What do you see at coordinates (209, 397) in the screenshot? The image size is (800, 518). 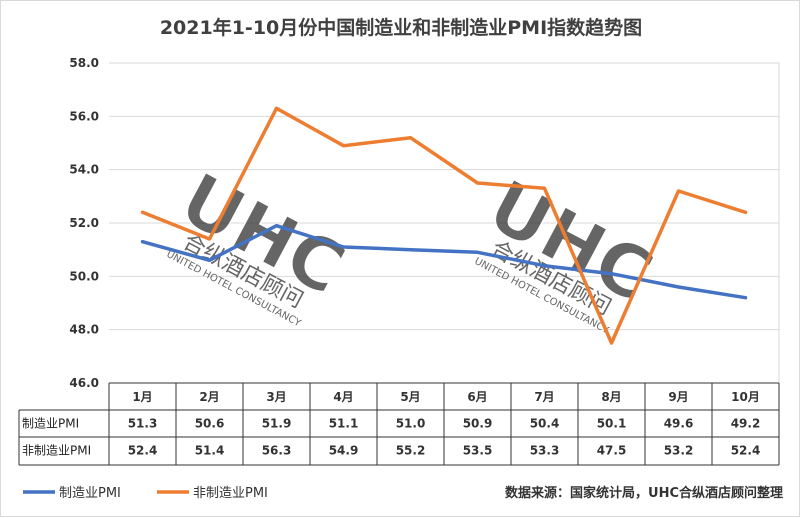 I see `category-label: 2月` at bounding box center [209, 397].